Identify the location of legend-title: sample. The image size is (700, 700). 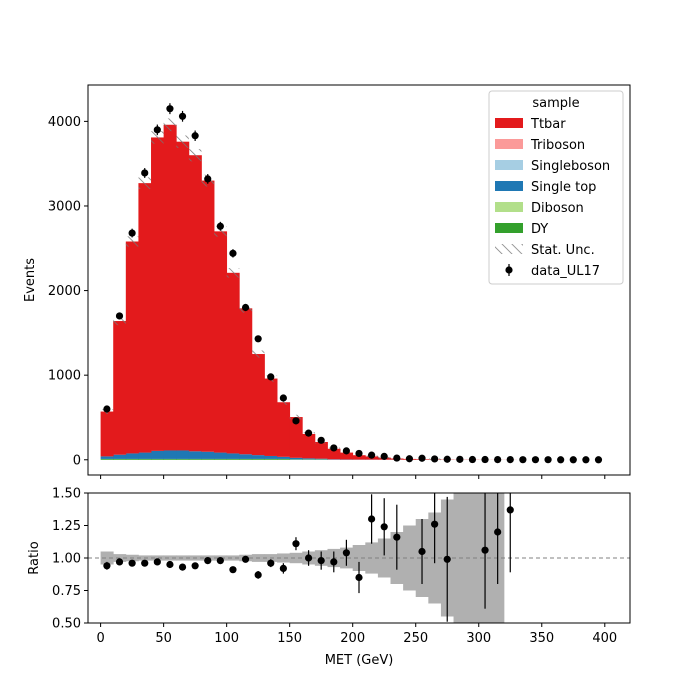
(555, 103).